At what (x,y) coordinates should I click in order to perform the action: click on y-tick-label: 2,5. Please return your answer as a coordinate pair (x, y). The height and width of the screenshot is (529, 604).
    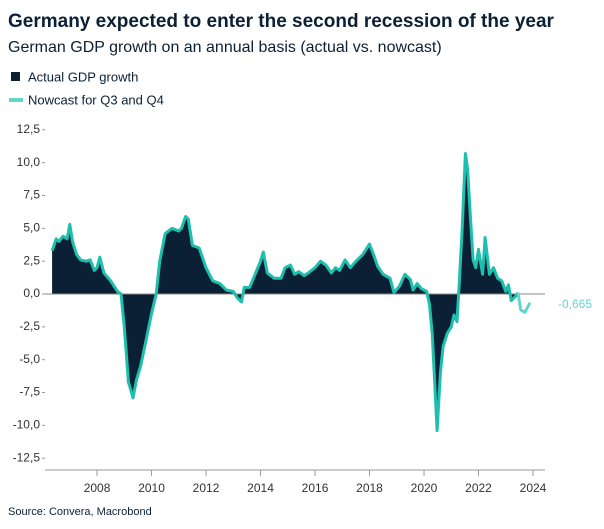
    Looking at the image, I should click on (31, 260).